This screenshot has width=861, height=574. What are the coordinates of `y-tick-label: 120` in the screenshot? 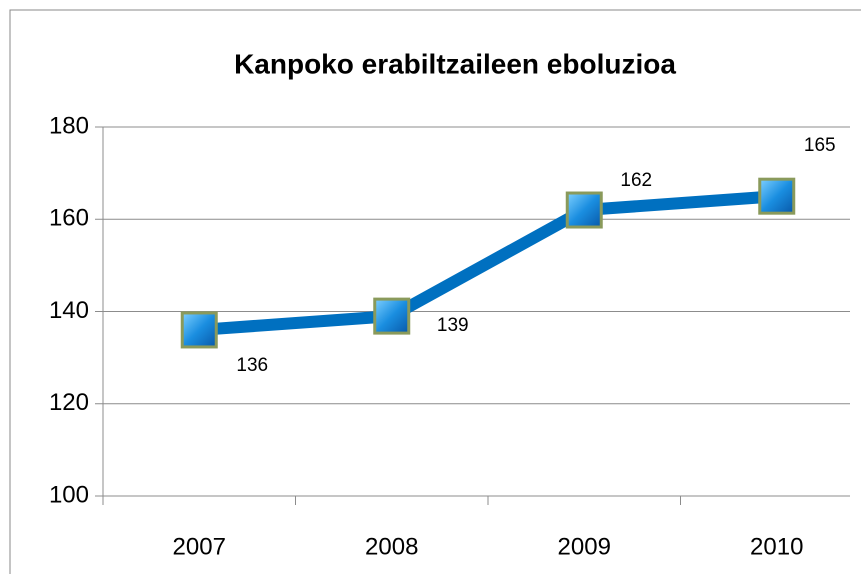 It's located at (69, 402).